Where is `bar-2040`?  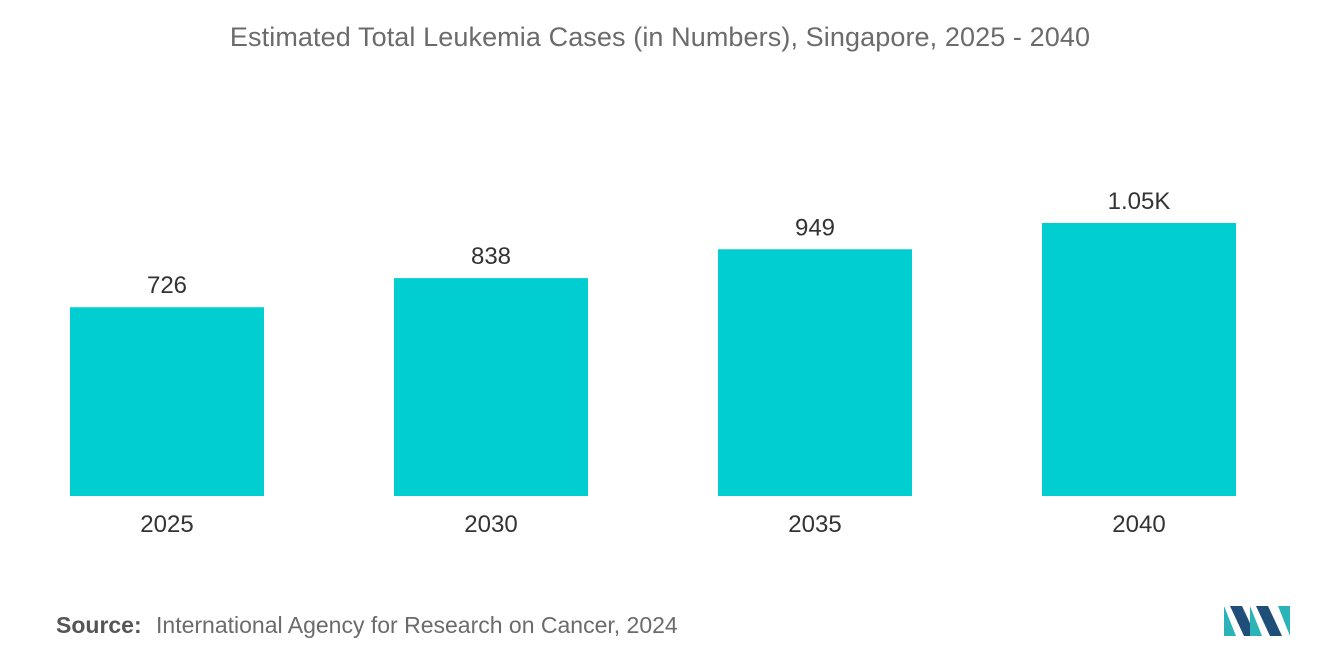 bar-2040 is located at coordinates (1139, 359).